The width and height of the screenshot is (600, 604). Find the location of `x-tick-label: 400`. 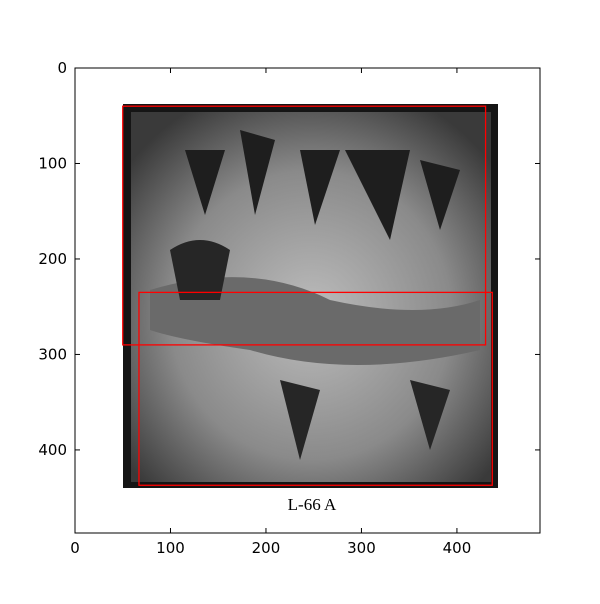

x-tick-label: 400 is located at coordinates (457, 548).